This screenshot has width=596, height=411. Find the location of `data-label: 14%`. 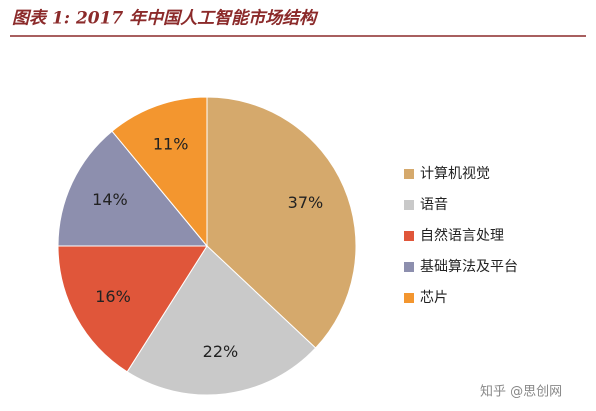

data-label: 14% is located at coordinates (110, 199).